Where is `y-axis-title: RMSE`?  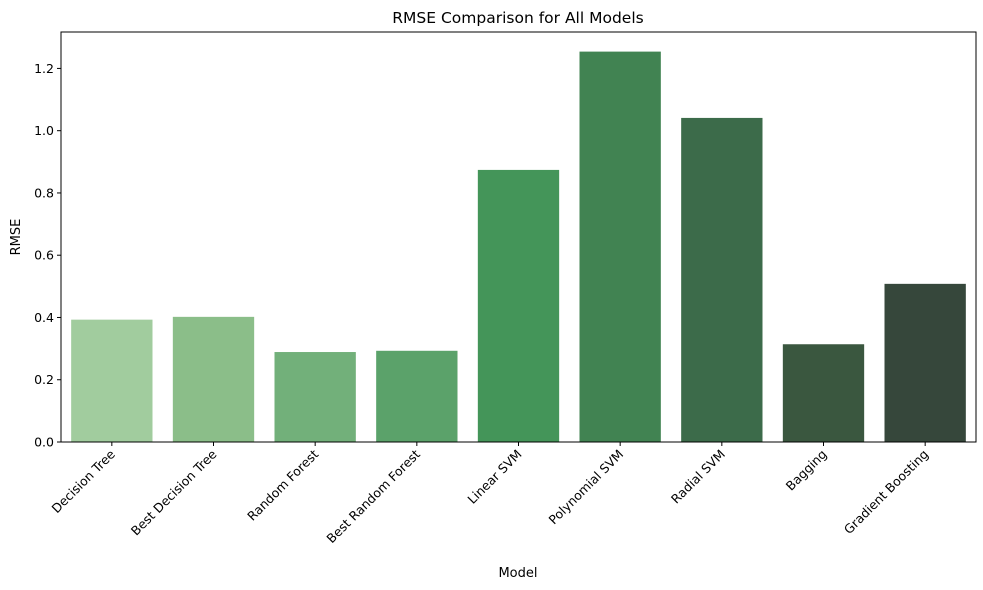 y-axis-title: RMSE is located at coordinates (16, 237).